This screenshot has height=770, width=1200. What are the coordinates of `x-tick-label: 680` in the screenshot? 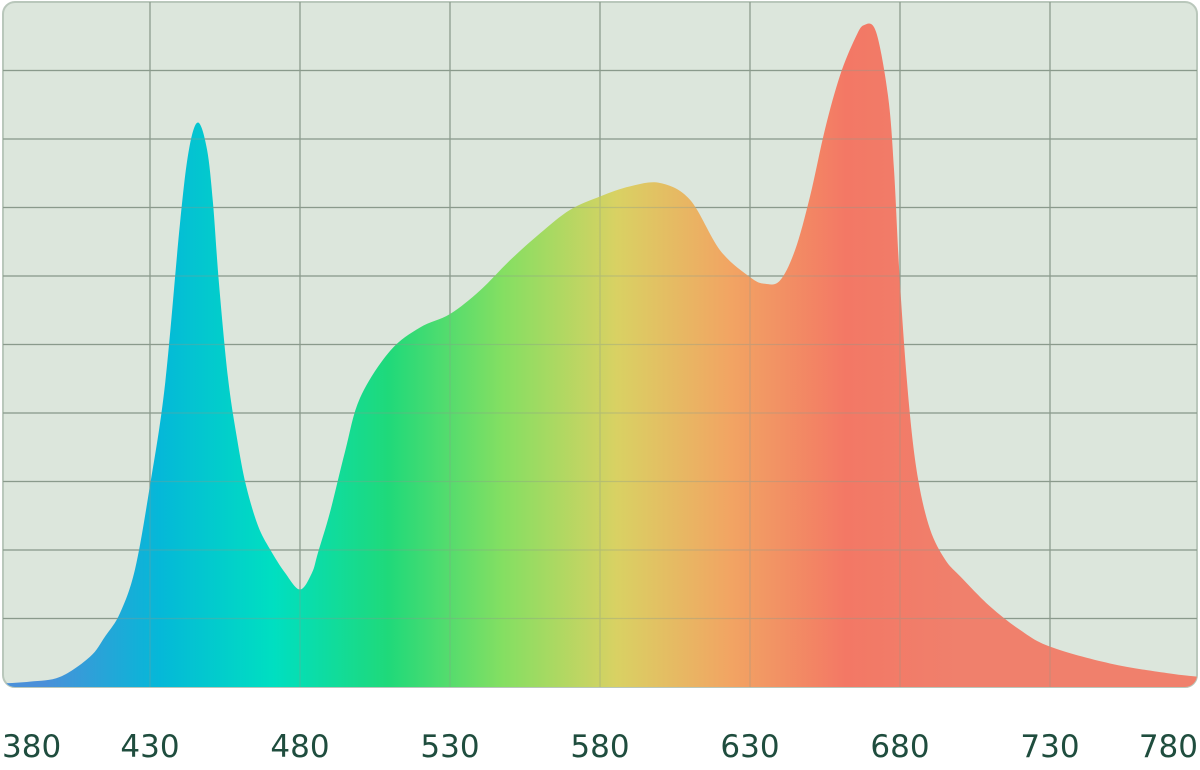 It's located at (899, 747).